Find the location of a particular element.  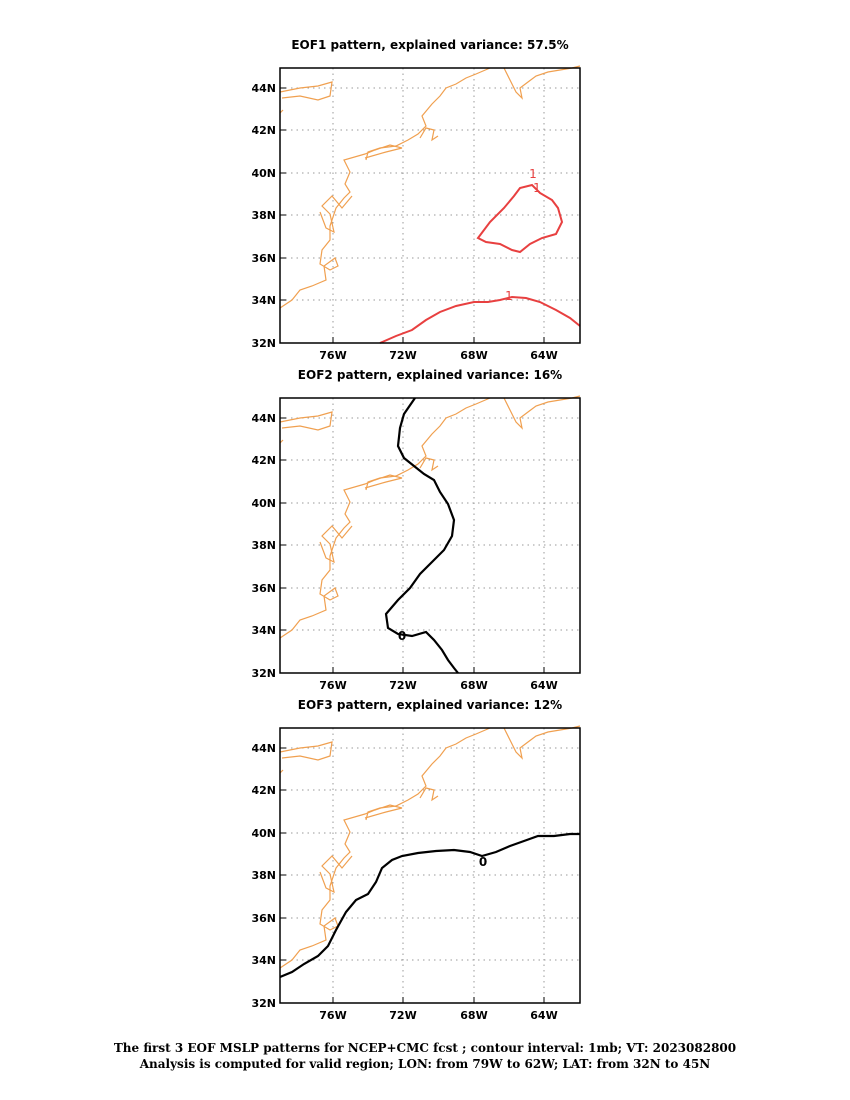

eof3-contour-label: 0 is located at coordinates (483, 862).